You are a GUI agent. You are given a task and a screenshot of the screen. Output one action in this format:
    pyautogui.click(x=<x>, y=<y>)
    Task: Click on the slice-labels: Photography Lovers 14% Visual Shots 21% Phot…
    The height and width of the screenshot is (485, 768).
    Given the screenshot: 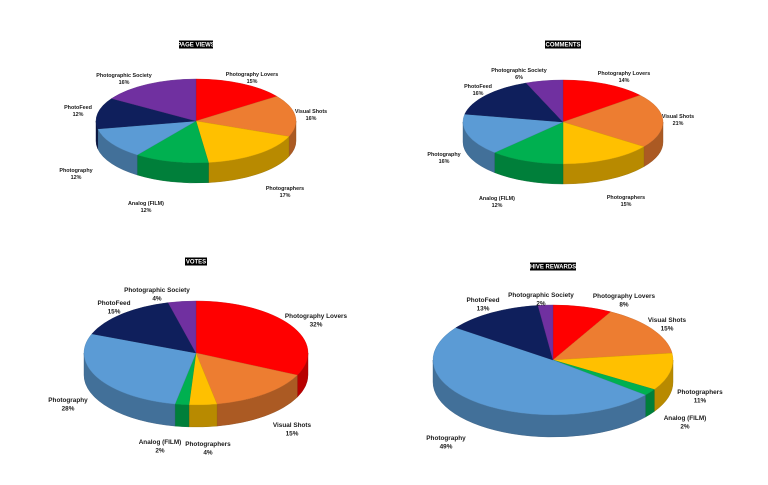 What is the action you would take?
    pyautogui.click(x=560, y=138)
    